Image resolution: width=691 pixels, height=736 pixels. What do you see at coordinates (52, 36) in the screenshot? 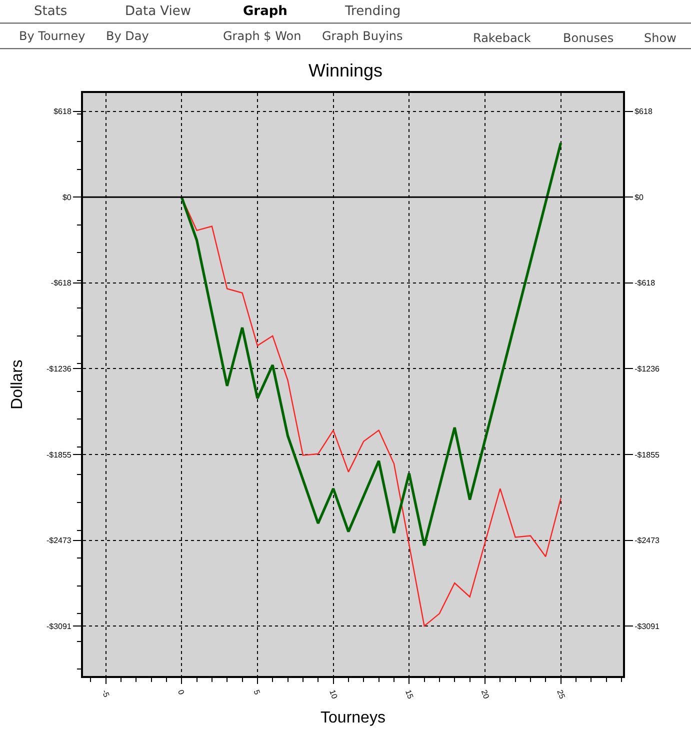
I see `text: By Tourney` at bounding box center [52, 36].